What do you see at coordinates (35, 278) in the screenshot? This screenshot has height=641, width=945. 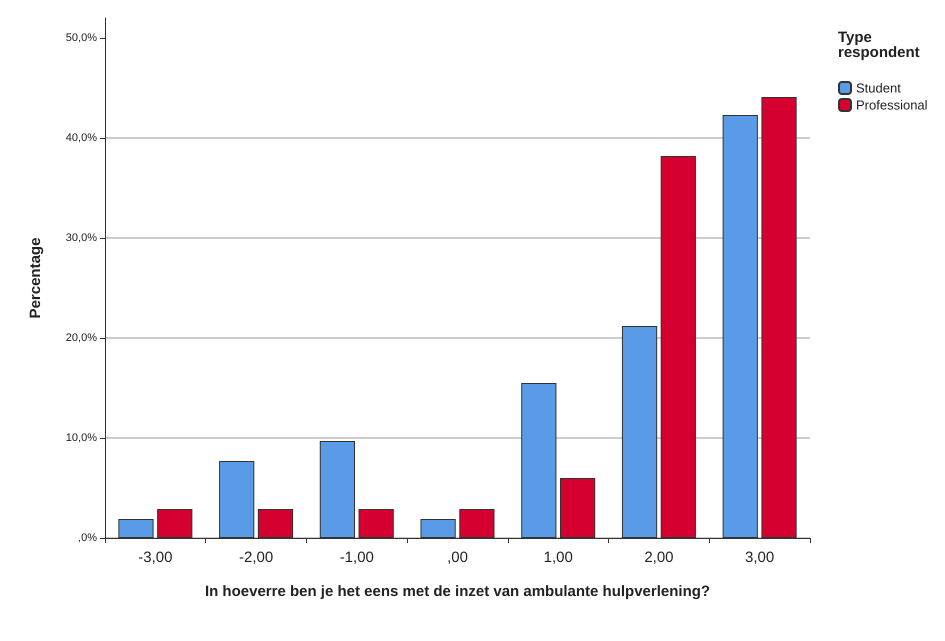 I see `y-axis-title: Percentage` at bounding box center [35, 278].